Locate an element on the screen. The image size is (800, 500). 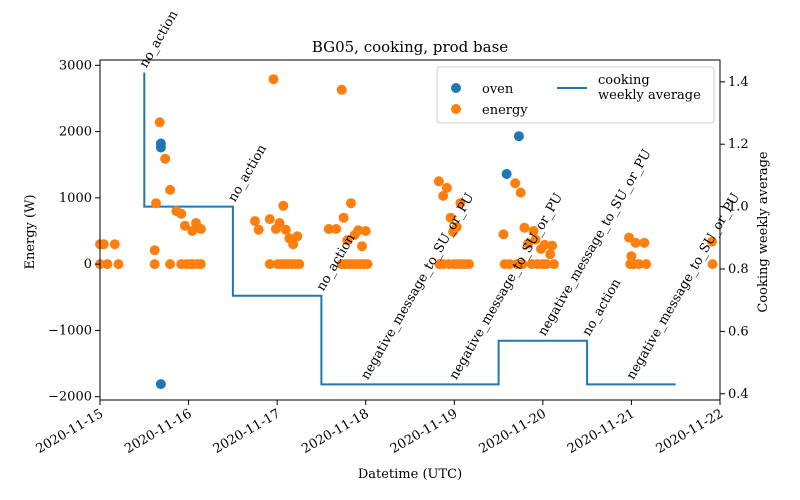
x-tick-label: 2020-11-18 is located at coordinates (335, 431).